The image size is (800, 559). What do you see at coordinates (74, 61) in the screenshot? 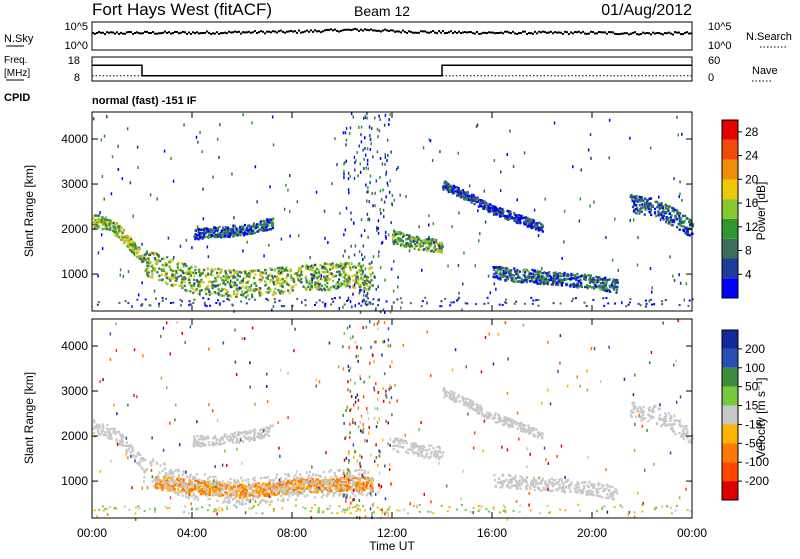
I see `freq-tick-top: 18` at bounding box center [74, 61].